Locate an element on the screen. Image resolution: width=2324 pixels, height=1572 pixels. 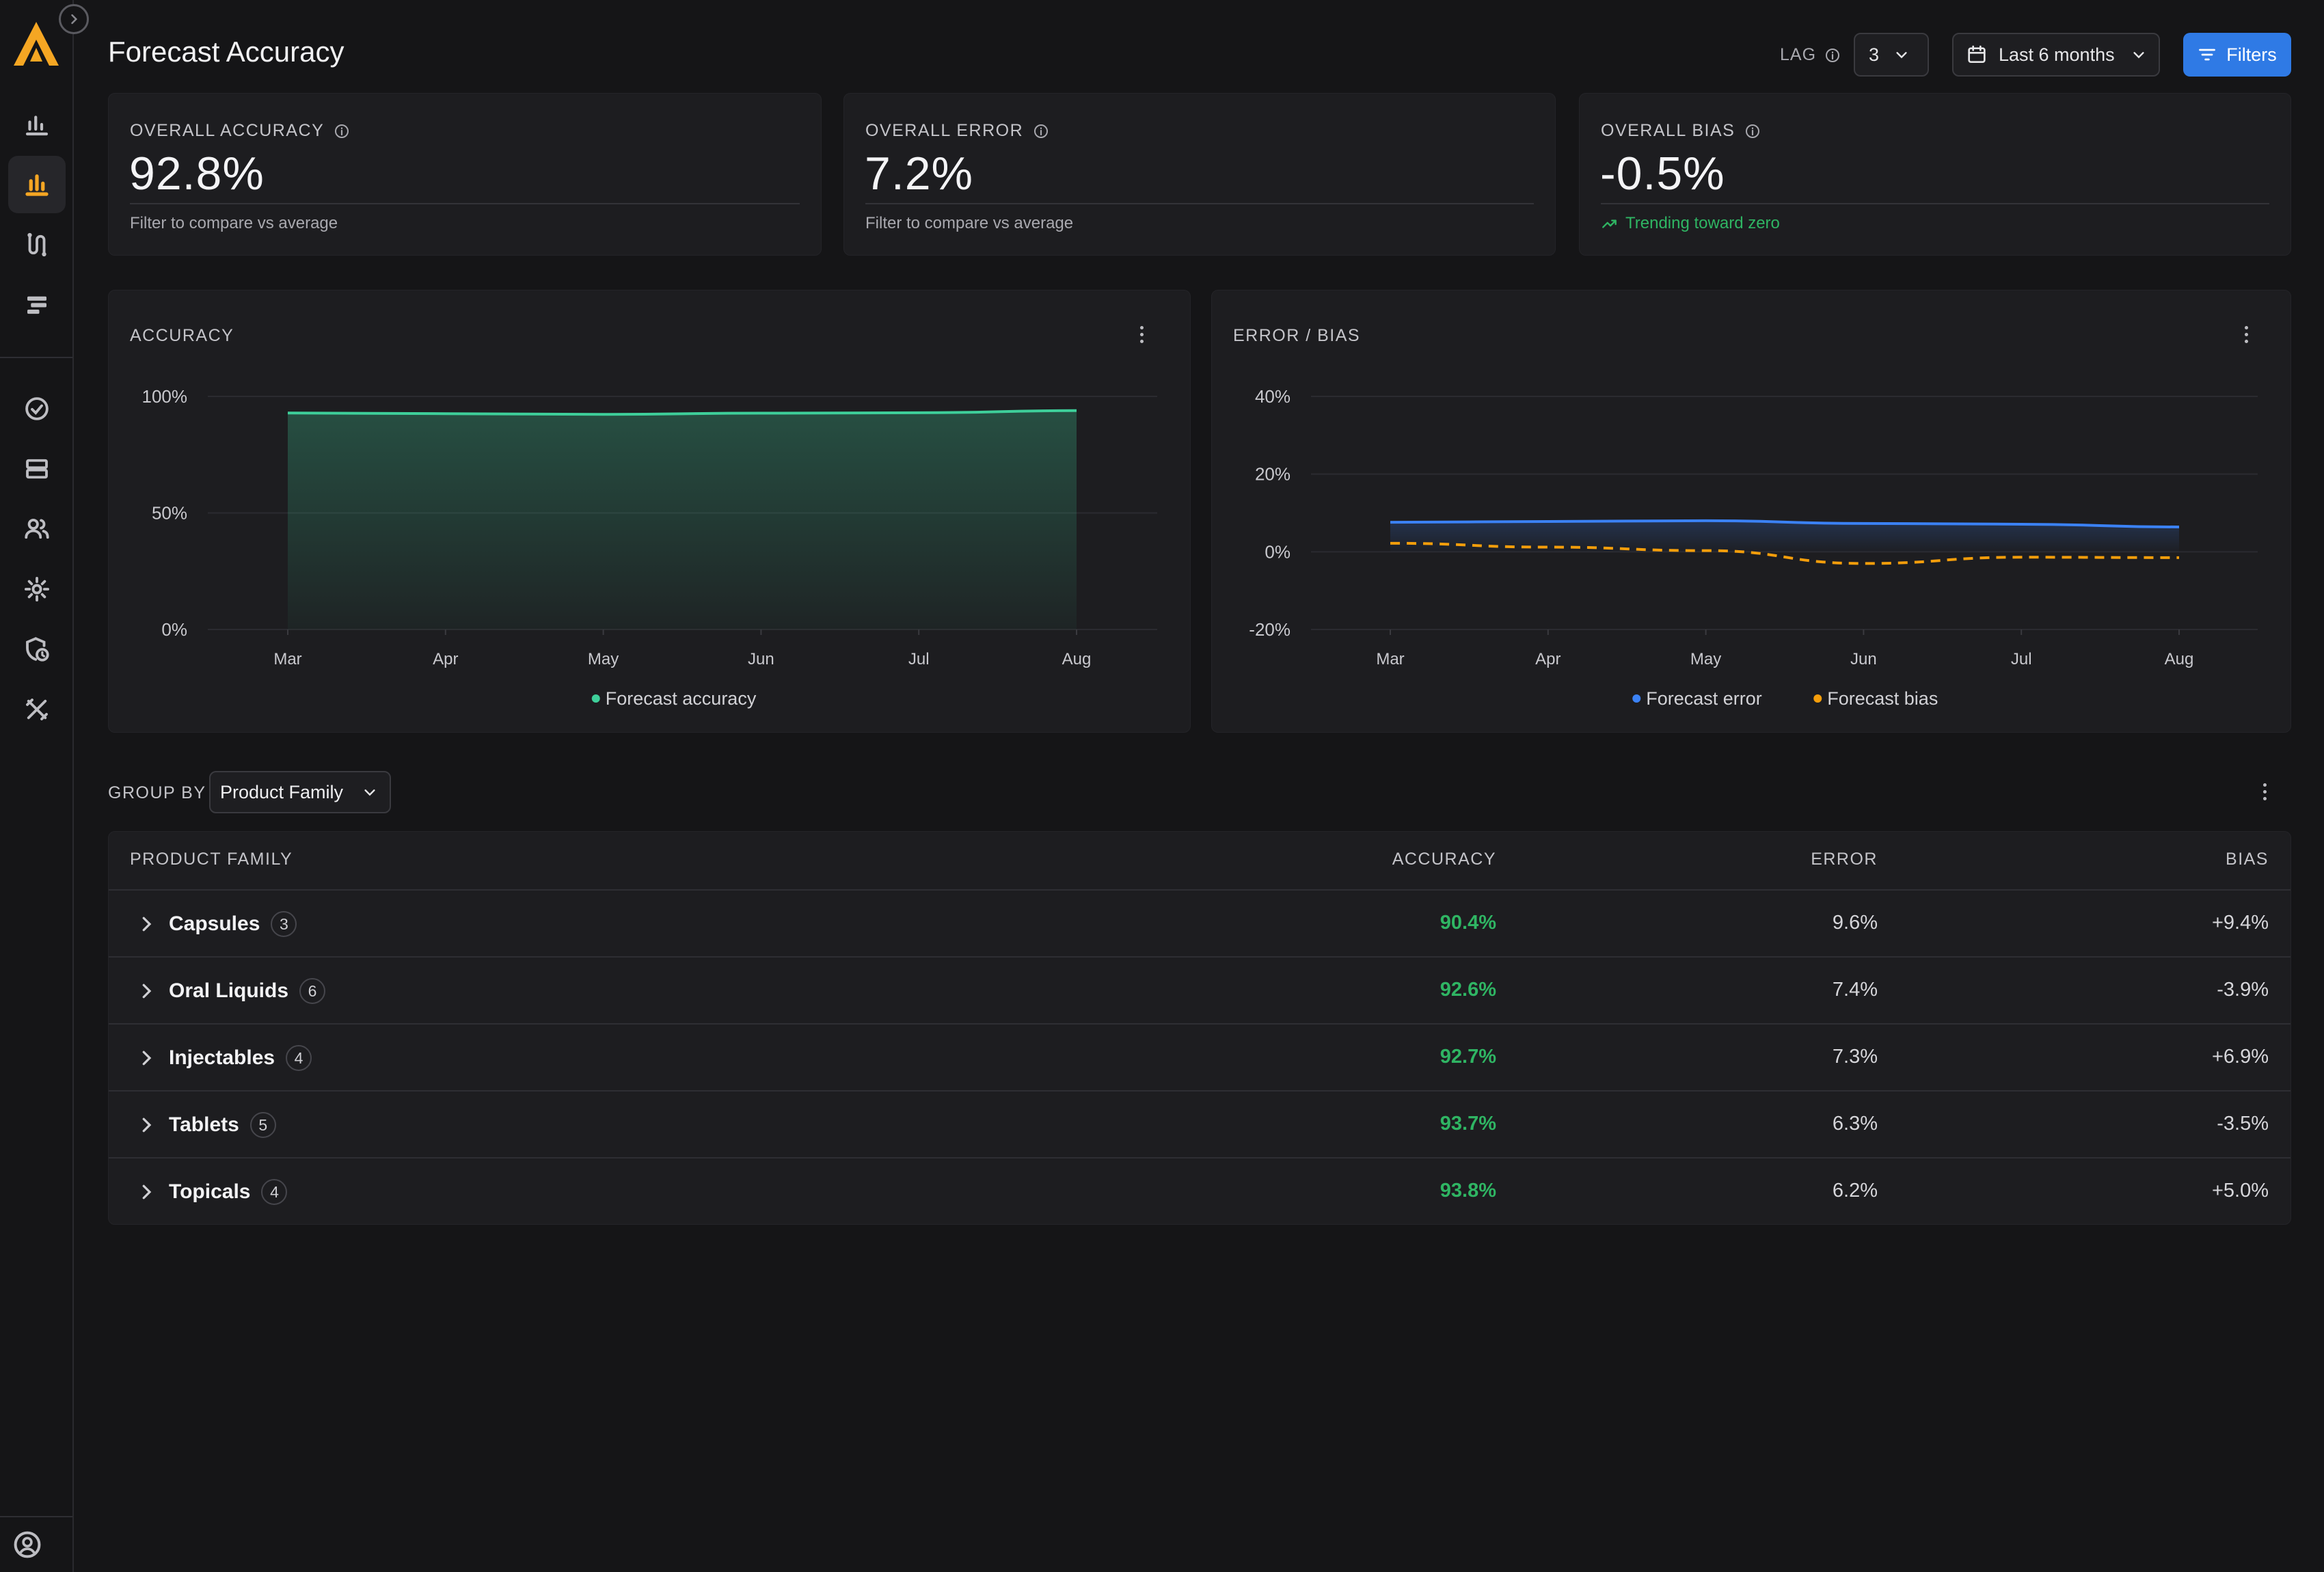
column-header-bias: BIAS is located at coordinates (2247, 859).